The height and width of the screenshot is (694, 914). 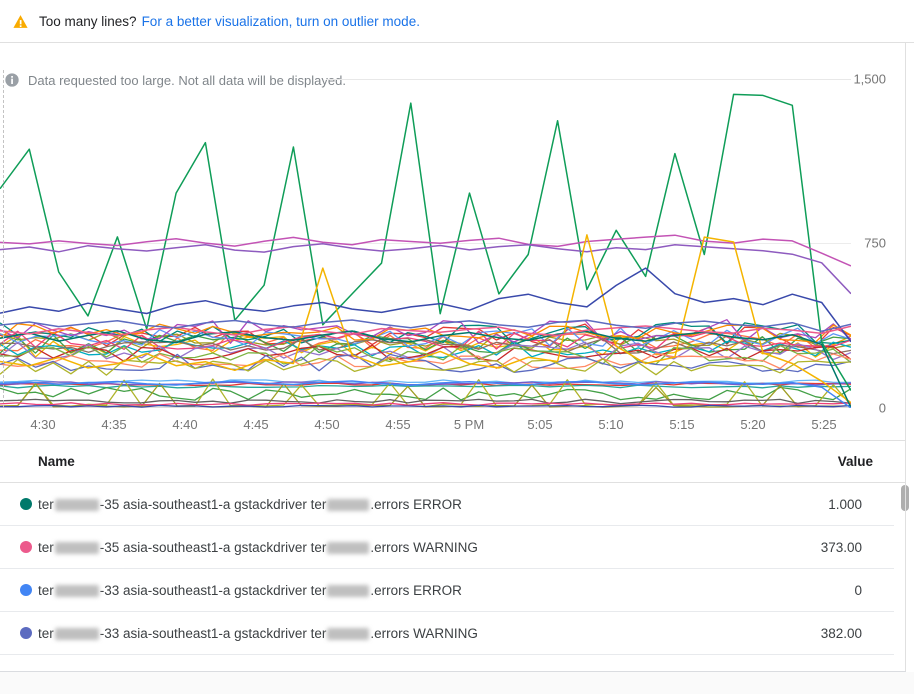 I want to click on x-tick-label: 5:05, so click(x=540, y=424).